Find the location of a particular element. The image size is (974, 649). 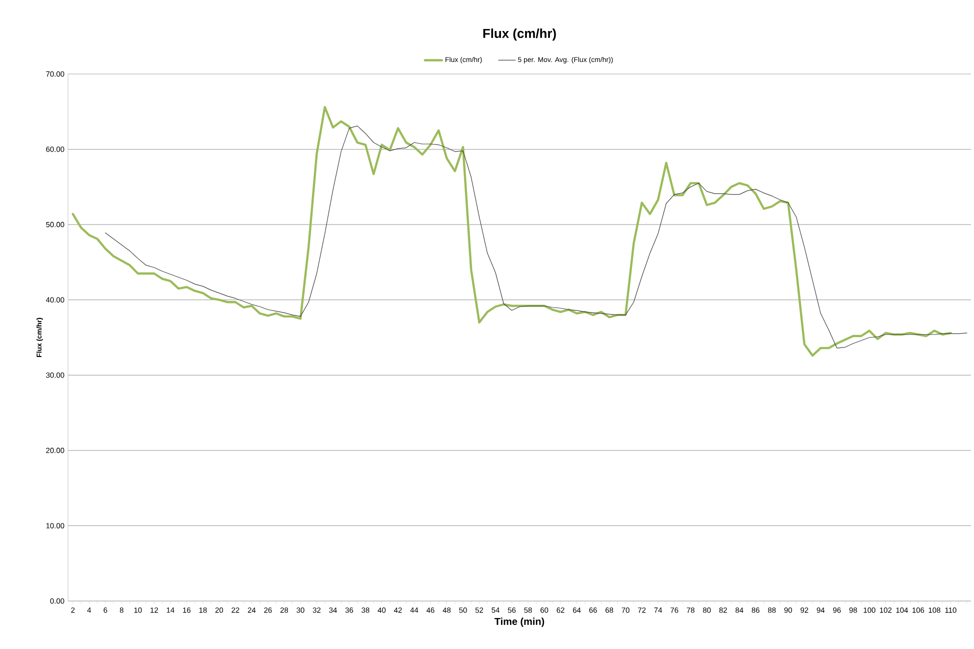

x-axis-title: Time (min) is located at coordinates (519, 622).